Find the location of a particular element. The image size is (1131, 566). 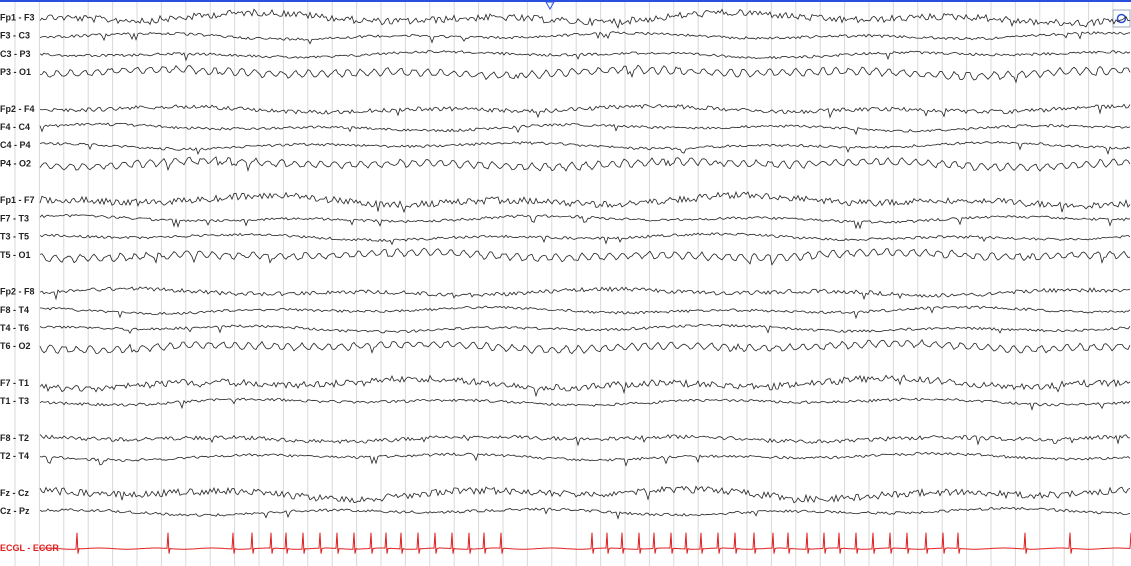

channel-label: T2 - T4 is located at coordinates (14, 456).